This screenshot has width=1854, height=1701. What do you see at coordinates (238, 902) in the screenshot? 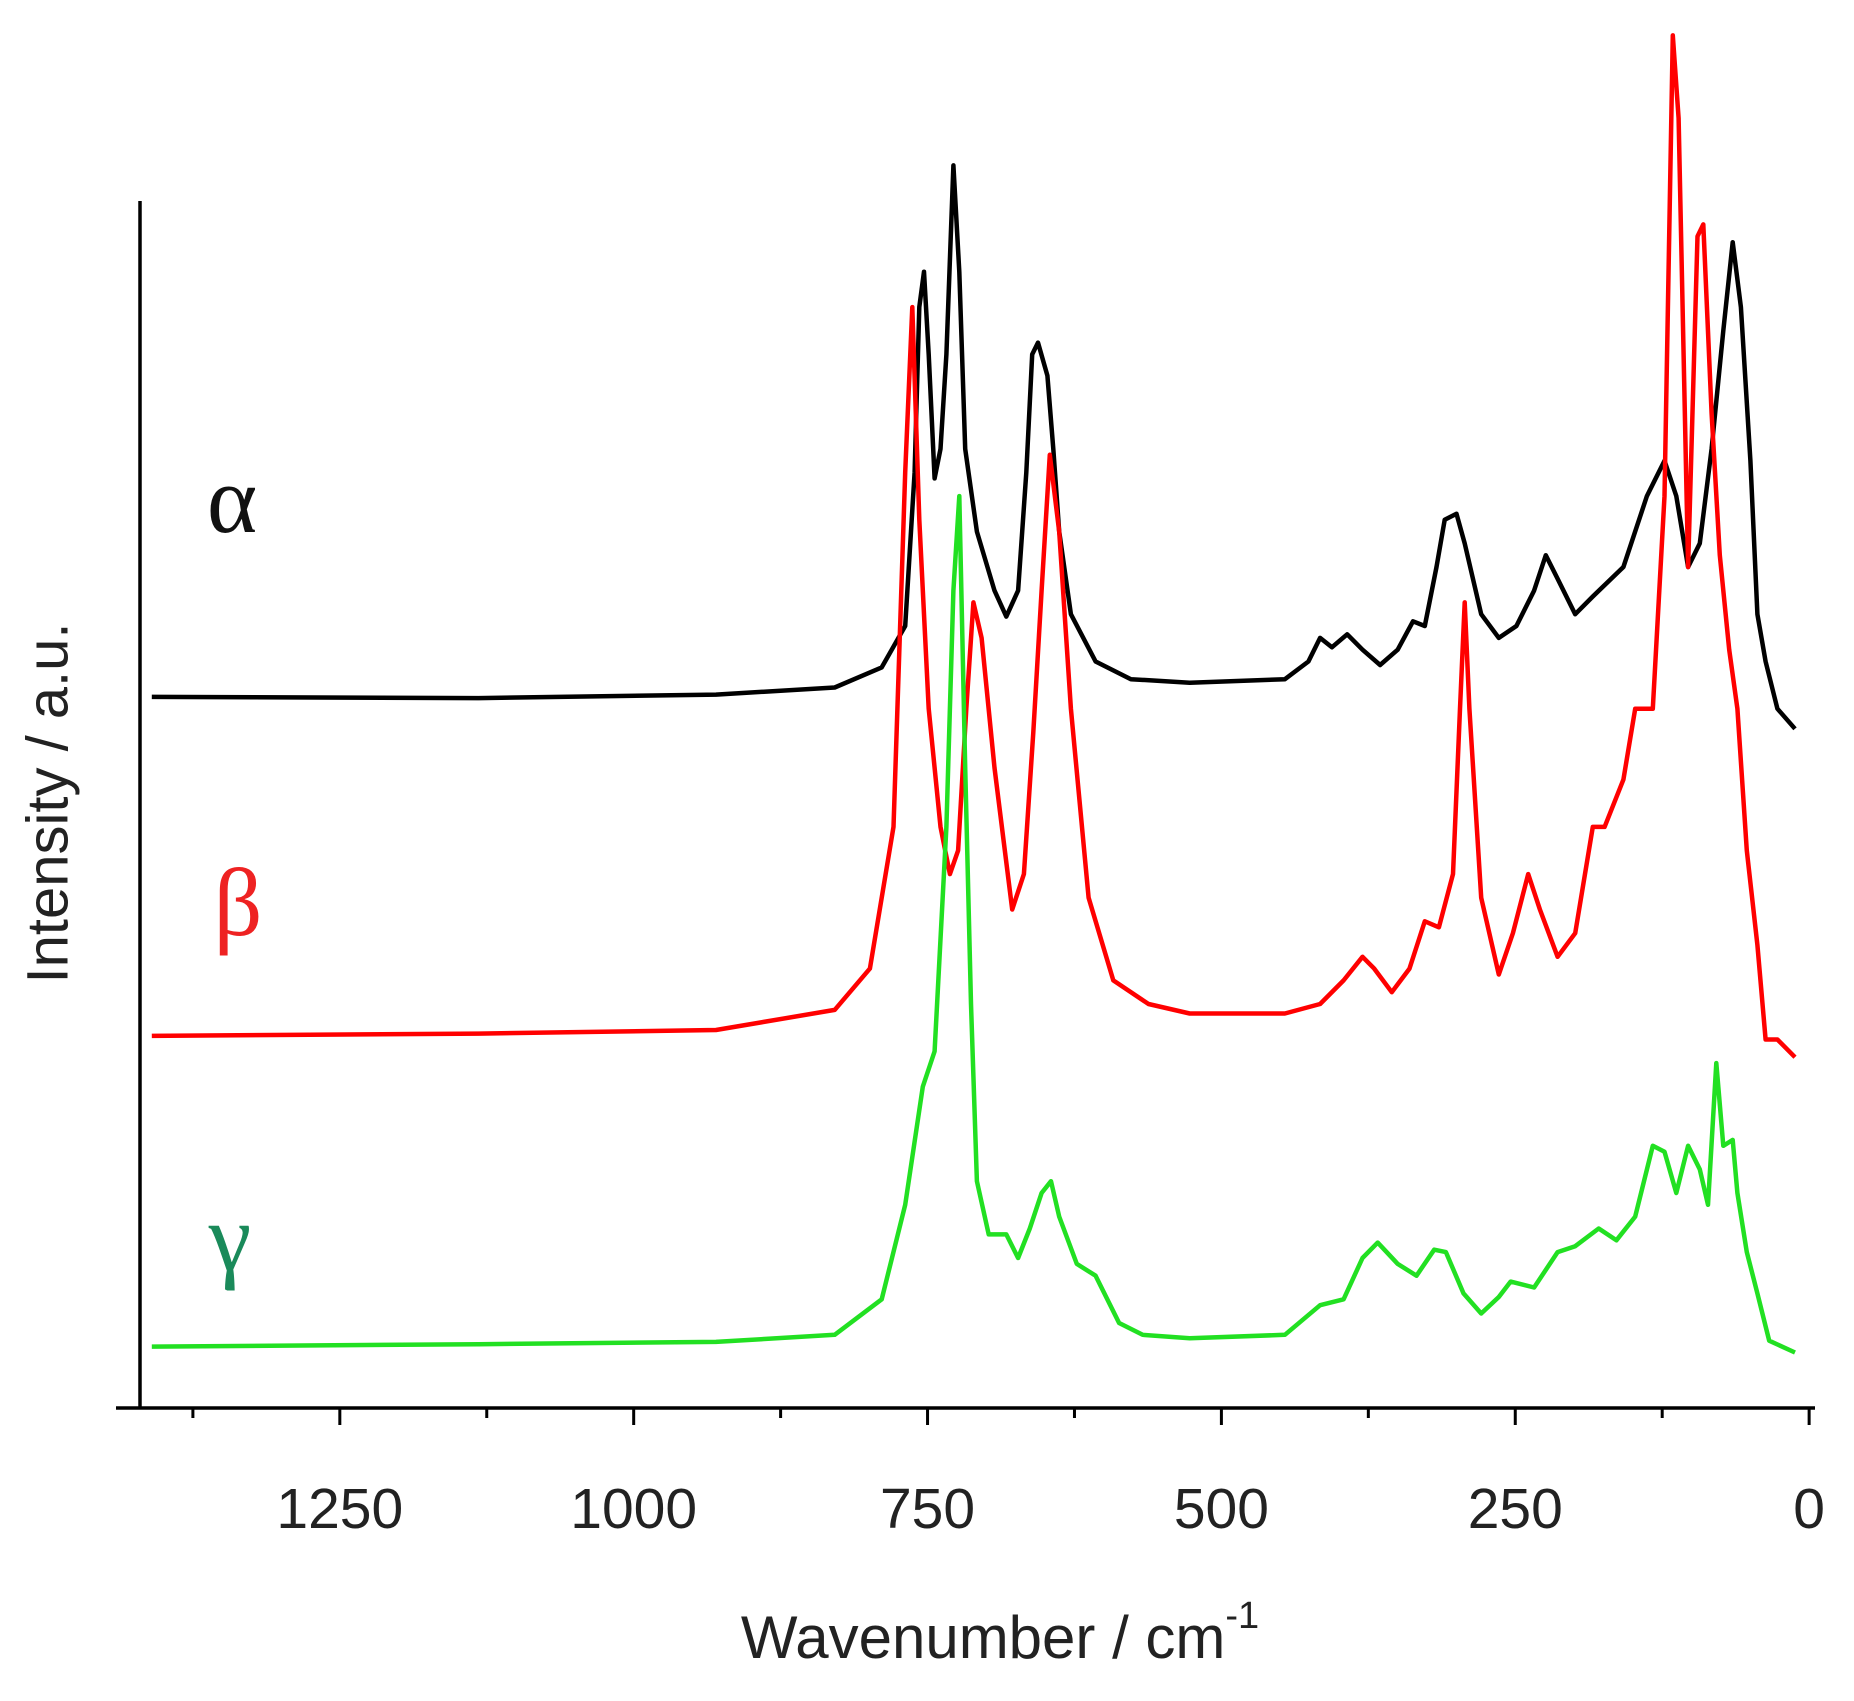
I see `series-label: β` at bounding box center [238, 902].